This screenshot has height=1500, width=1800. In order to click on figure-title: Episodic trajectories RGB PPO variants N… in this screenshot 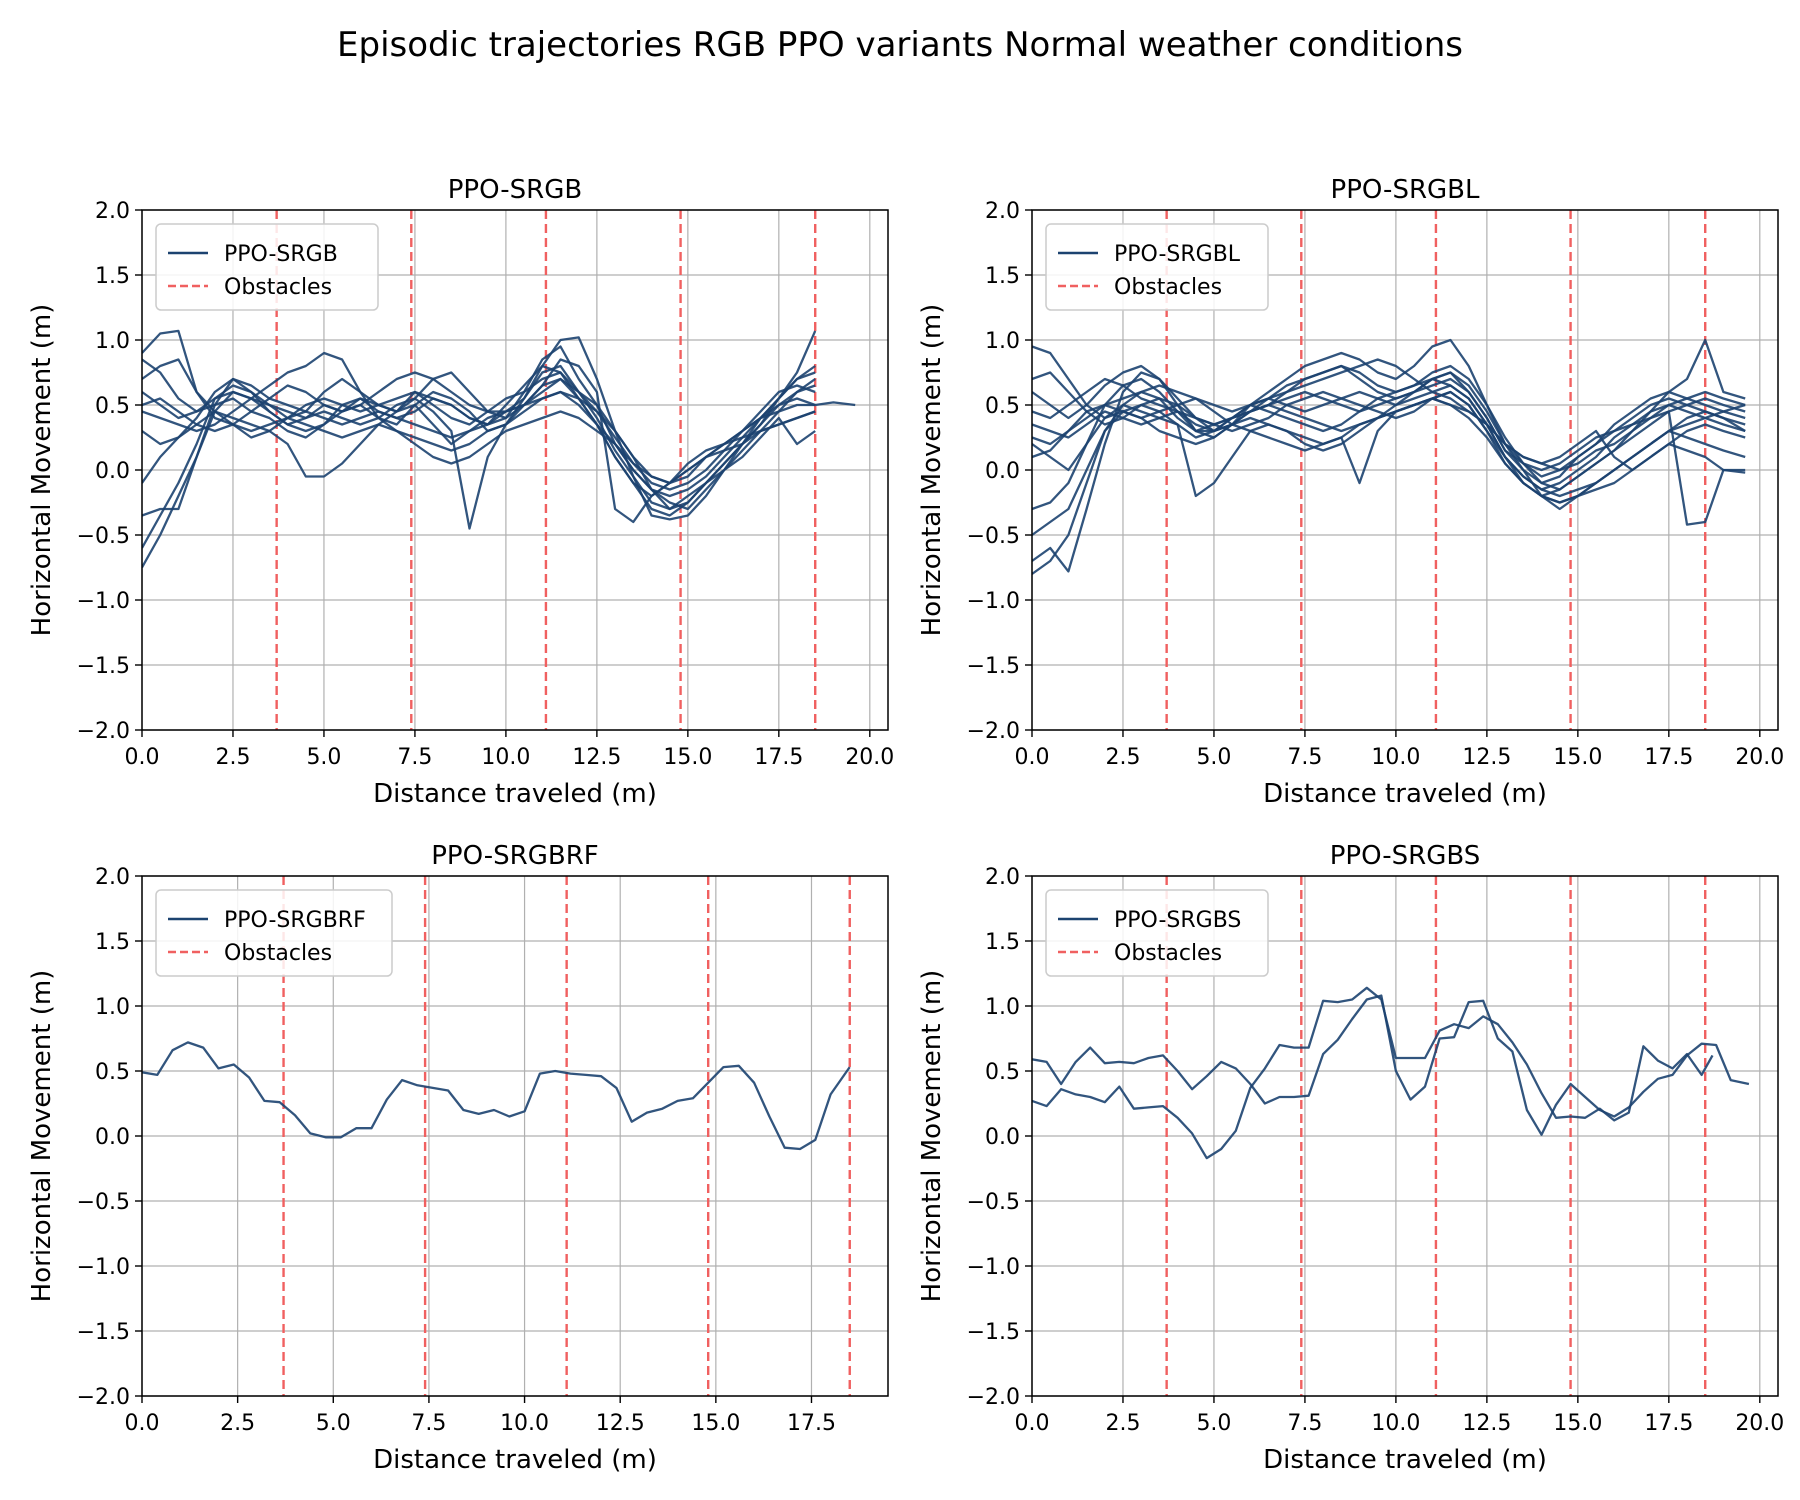, I will do `click(900, 45)`.